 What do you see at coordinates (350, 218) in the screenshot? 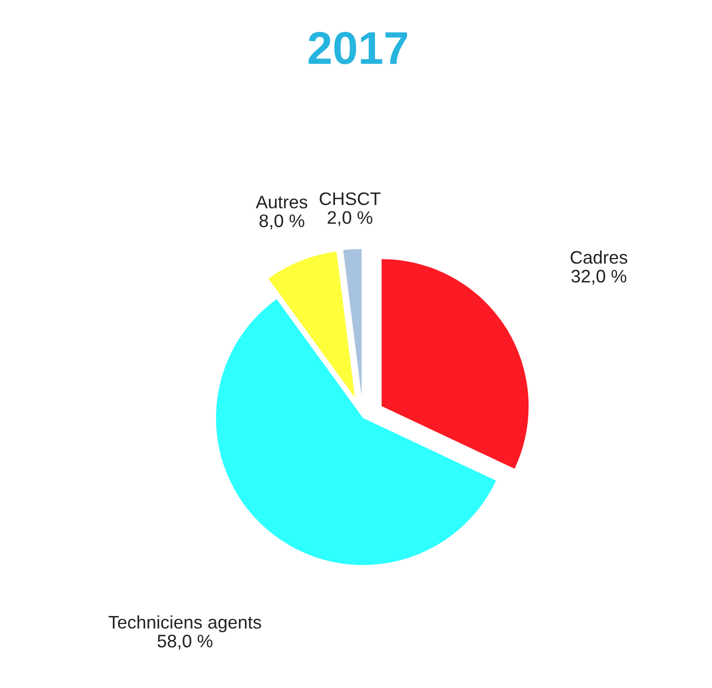
I see `data-label: 2,0 %` at bounding box center [350, 218].